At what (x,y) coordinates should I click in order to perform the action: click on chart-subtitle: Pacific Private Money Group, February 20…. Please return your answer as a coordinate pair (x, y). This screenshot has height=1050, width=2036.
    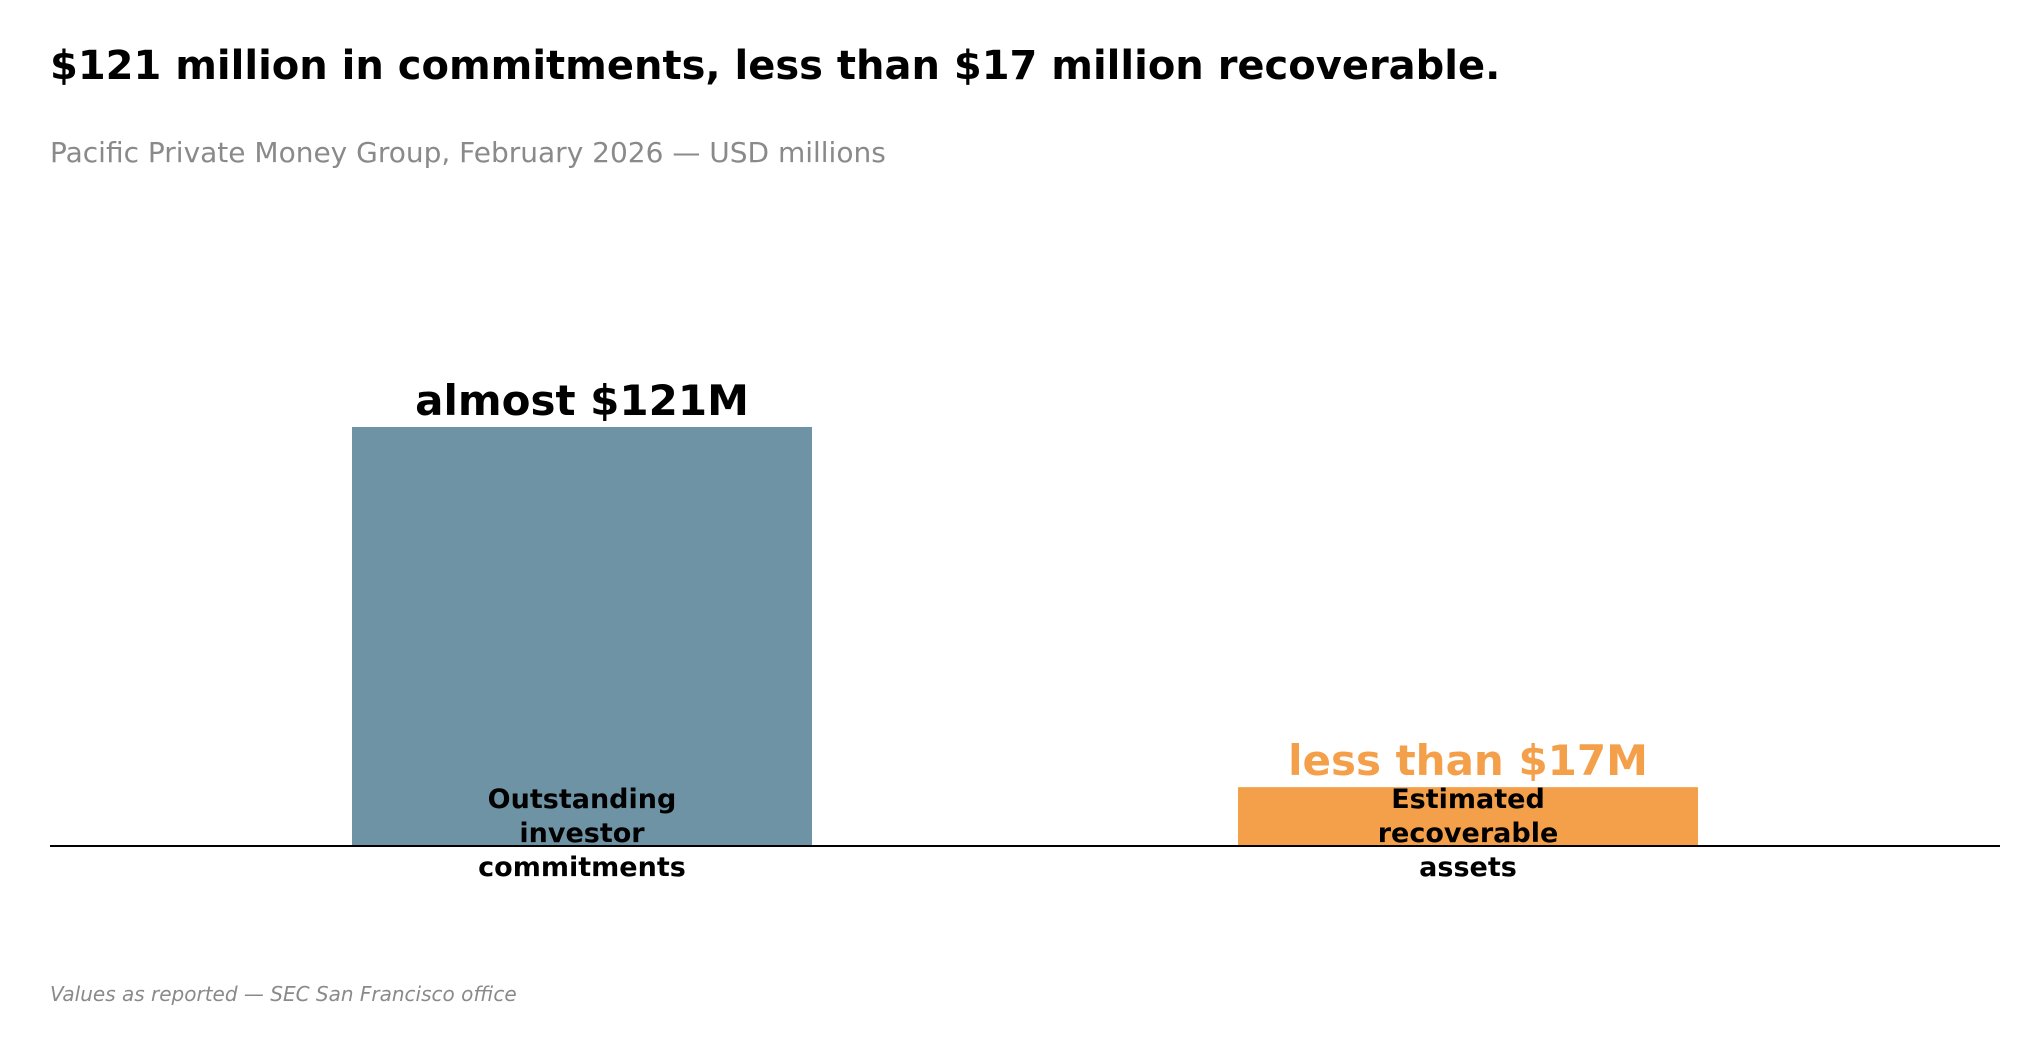
    Looking at the image, I should click on (468, 152).